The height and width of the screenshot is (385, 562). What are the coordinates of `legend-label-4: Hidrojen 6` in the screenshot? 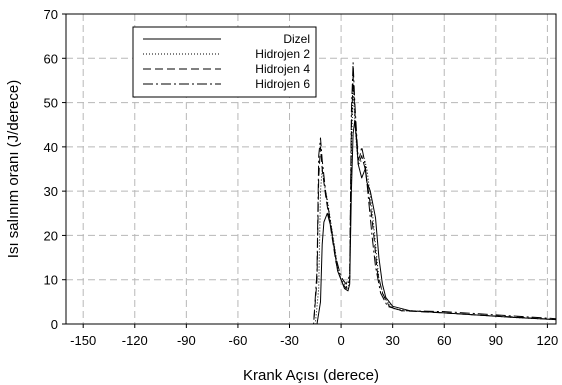 It's located at (282, 84).